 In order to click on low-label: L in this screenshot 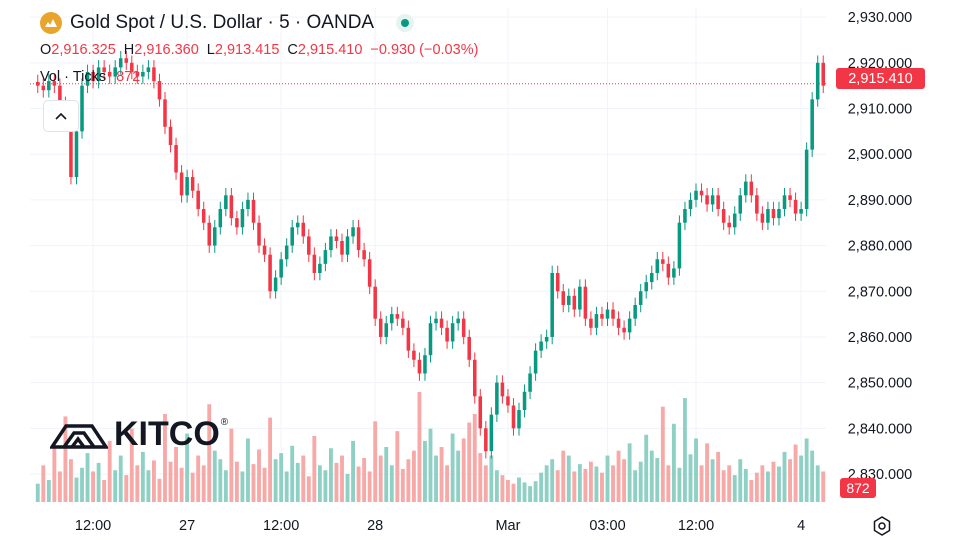, I will do `click(210, 50)`.